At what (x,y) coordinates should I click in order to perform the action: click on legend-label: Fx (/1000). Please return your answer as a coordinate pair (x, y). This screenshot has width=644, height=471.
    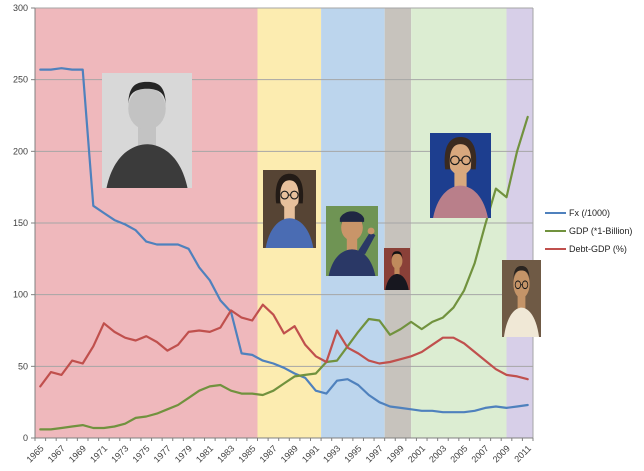
    Looking at the image, I should click on (590, 212).